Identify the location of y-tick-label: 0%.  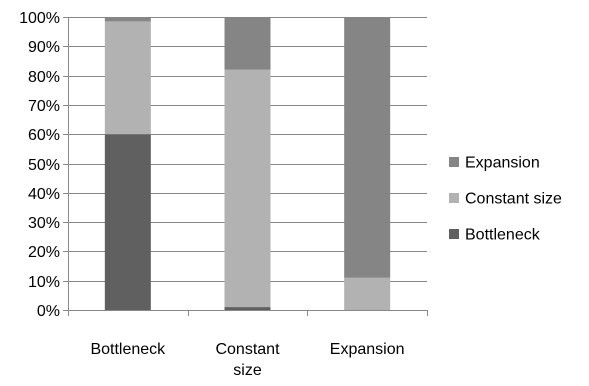
(48, 311).